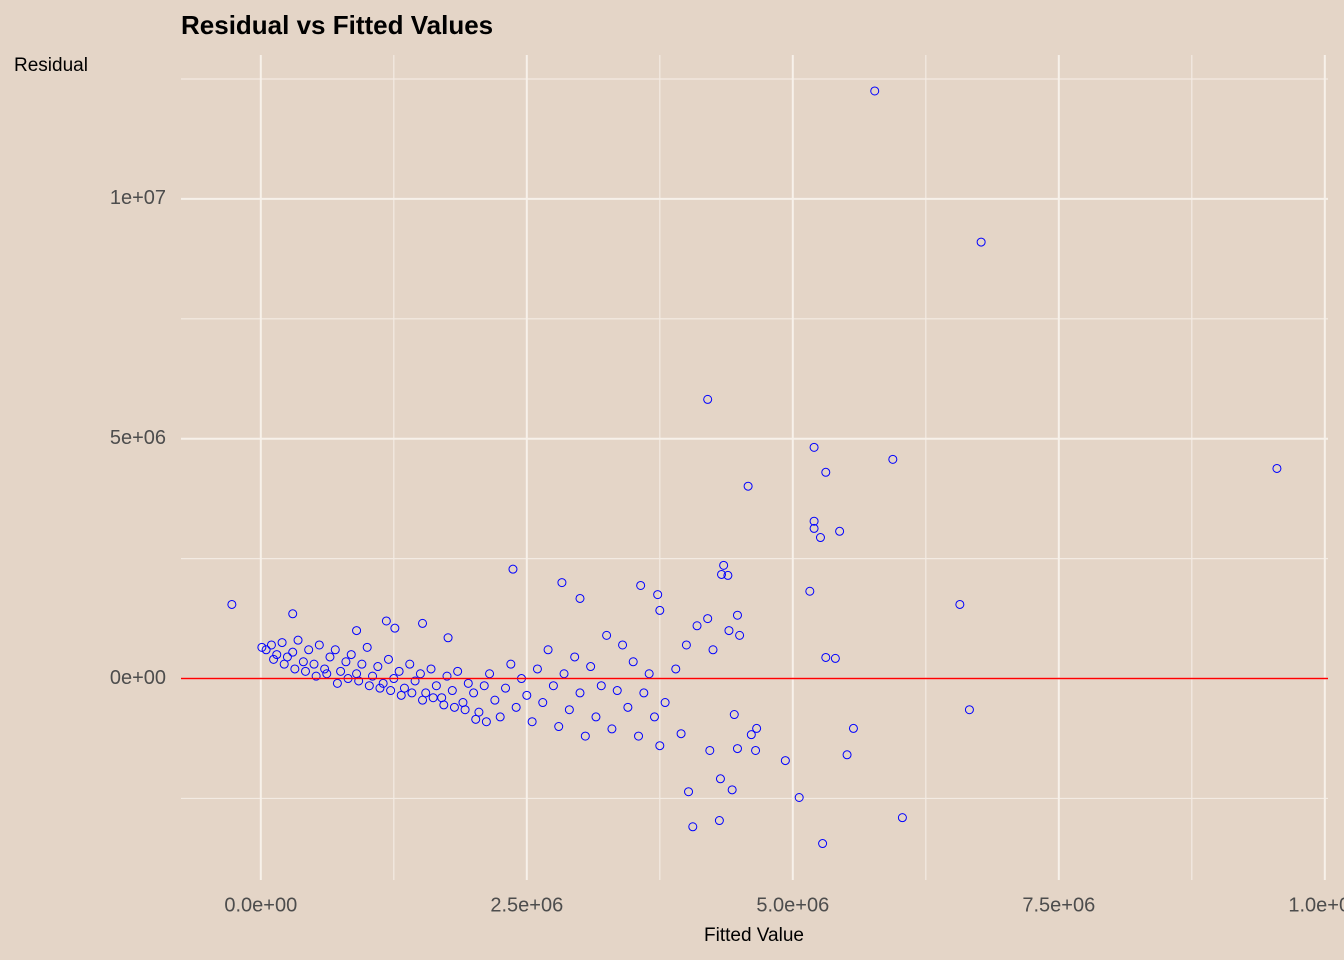  I want to click on x-tick-label: 1.0e+07, so click(1316, 905).